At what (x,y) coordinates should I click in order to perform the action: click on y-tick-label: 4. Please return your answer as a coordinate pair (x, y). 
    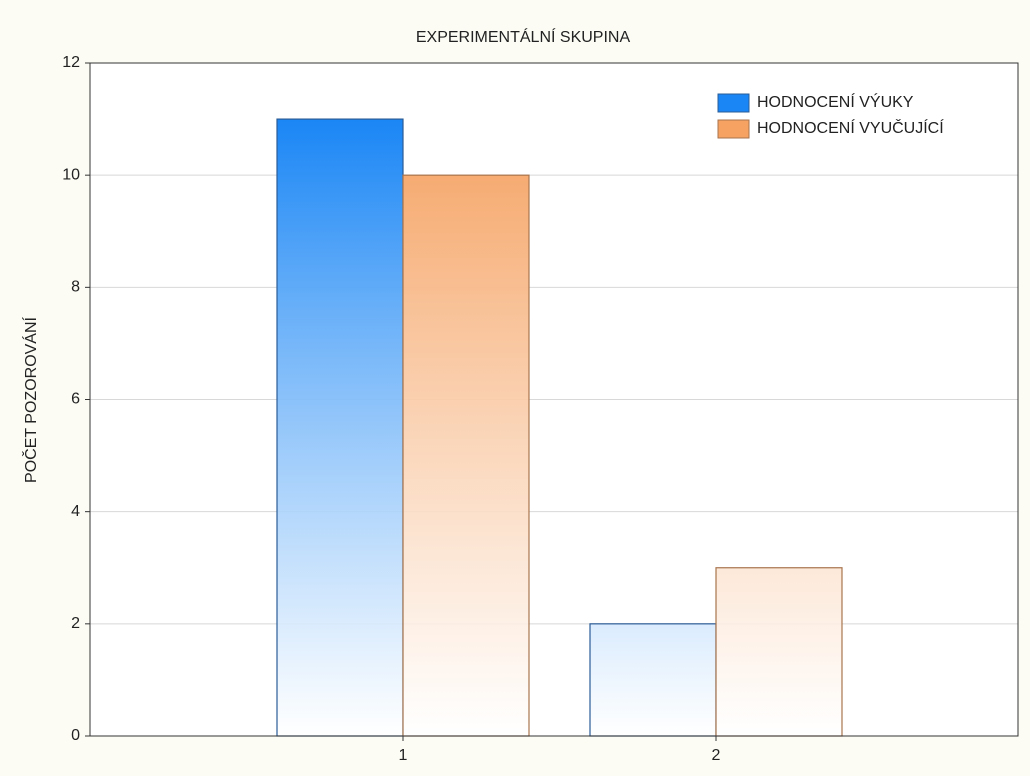
    Looking at the image, I should click on (75, 511).